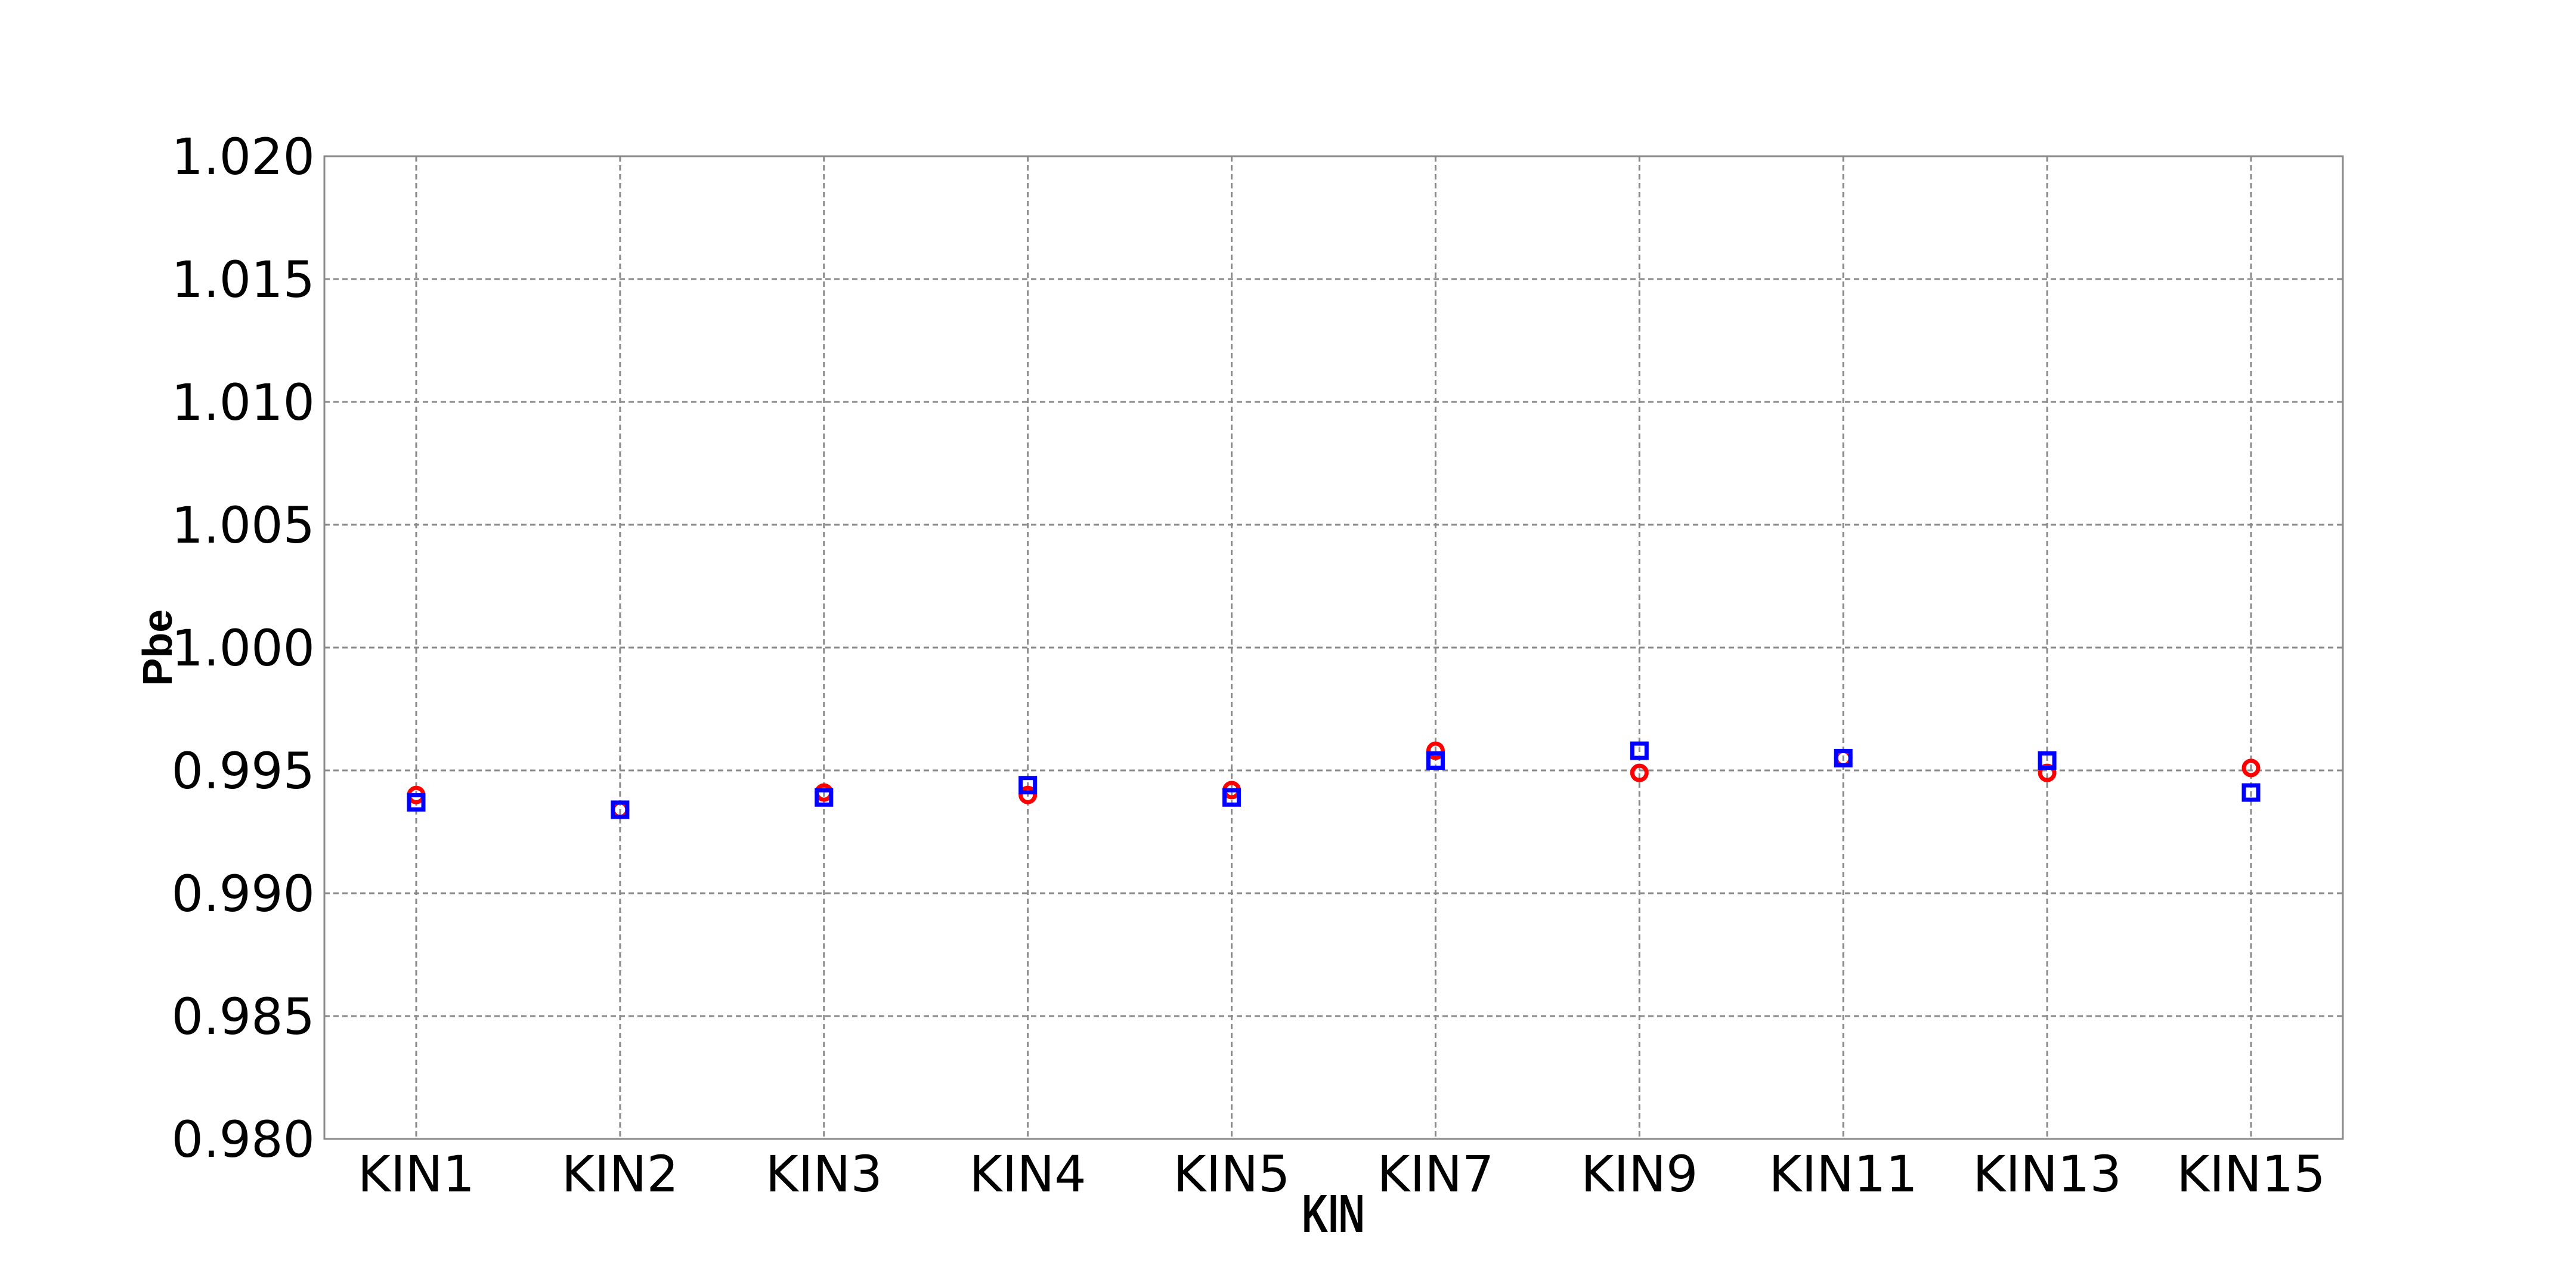 This screenshot has height=1288, width=2576. Describe the element at coordinates (1232, 1174) in the screenshot. I see `x-tick-label: KIN5` at that location.